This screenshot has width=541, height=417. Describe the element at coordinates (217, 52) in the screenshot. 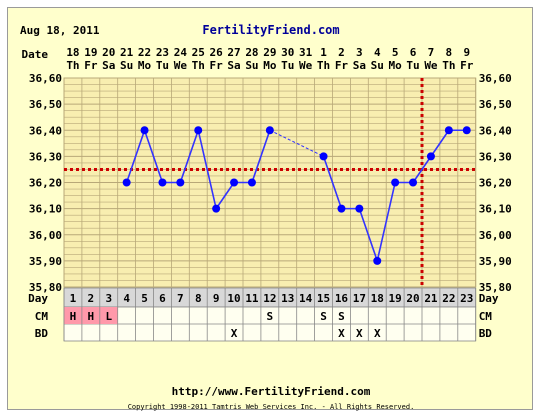

I see `date-label: 26` at that location.